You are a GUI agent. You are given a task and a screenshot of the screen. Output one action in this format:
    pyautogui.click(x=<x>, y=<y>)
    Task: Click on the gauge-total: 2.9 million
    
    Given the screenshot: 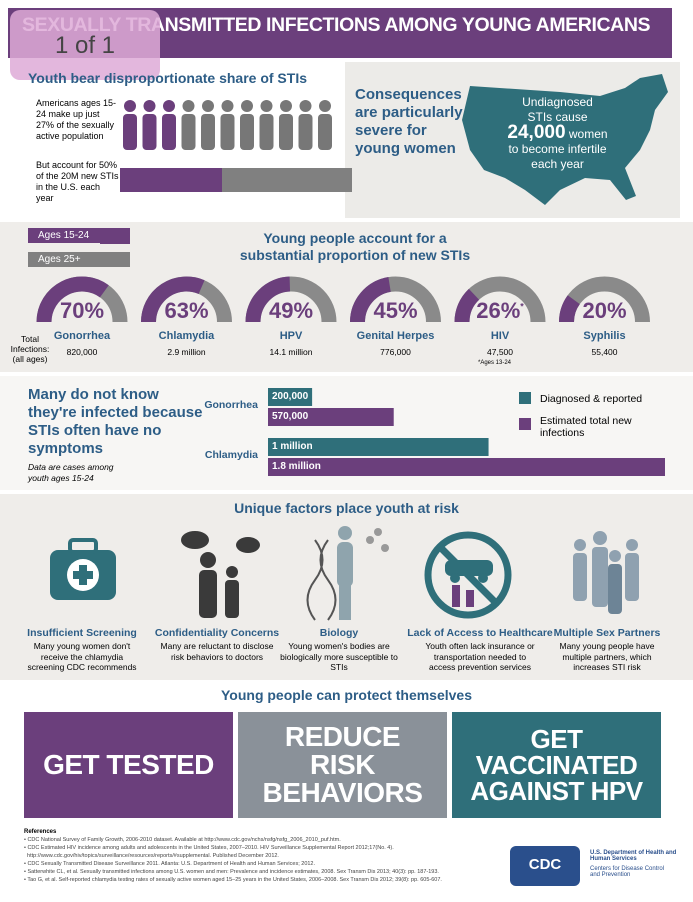 What is the action you would take?
    pyautogui.click(x=186, y=352)
    